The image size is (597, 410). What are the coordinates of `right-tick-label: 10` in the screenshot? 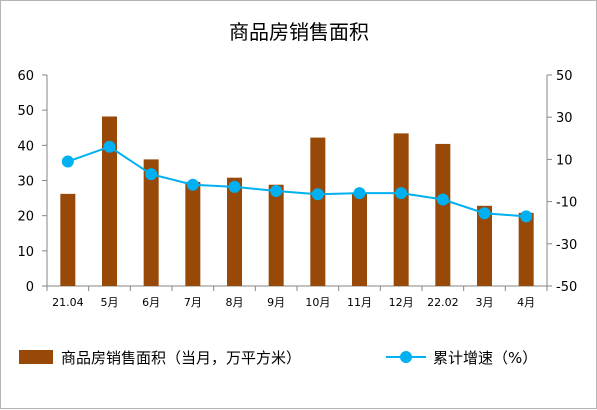 It's located at (564, 160).